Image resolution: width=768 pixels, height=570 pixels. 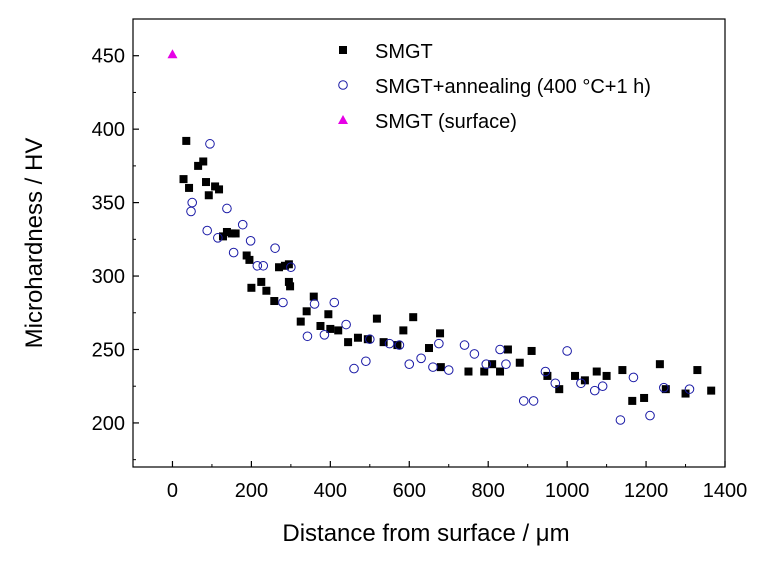 What do you see at coordinates (446, 122) in the screenshot?
I see `legend-label: SMGT (surface)` at bounding box center [446, 122].